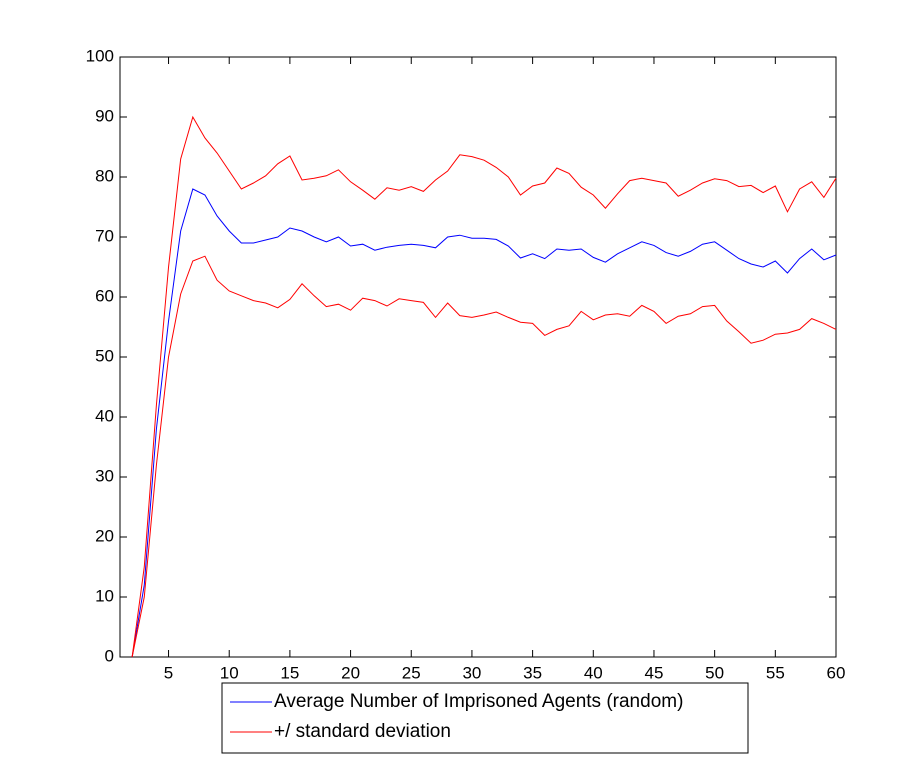  Describe the element at coordinates (104, 235) in the screenshot. I see `y-tick-label: 70` at that location.